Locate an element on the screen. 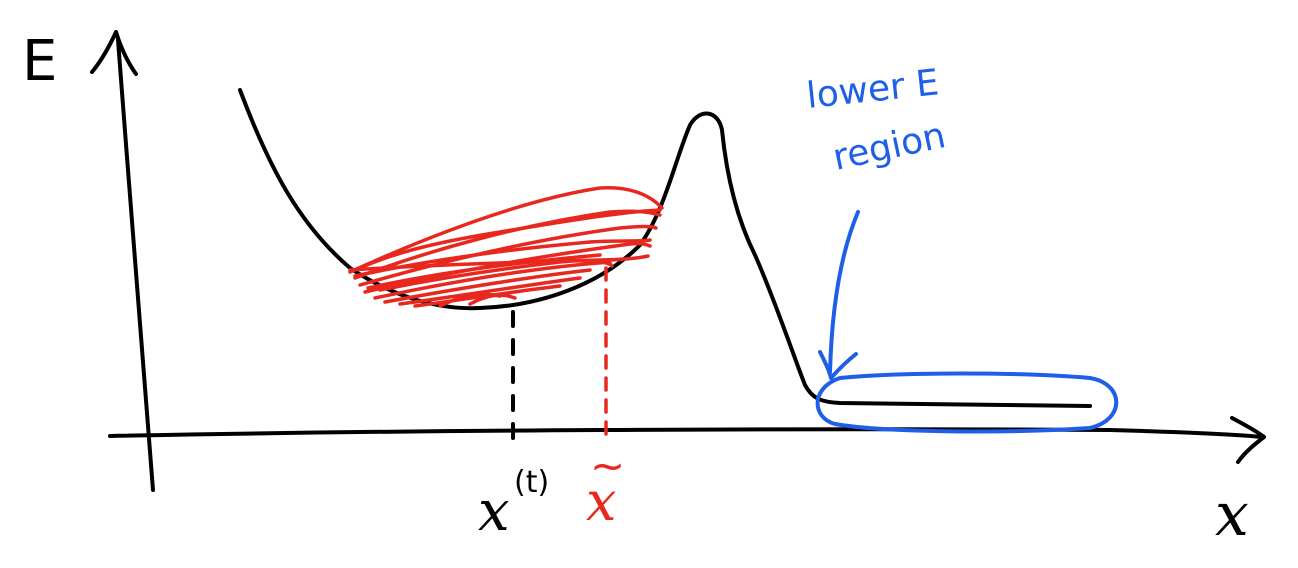 The image size is (1298, 568). svg-text: region is located at coordinates (889, 147).